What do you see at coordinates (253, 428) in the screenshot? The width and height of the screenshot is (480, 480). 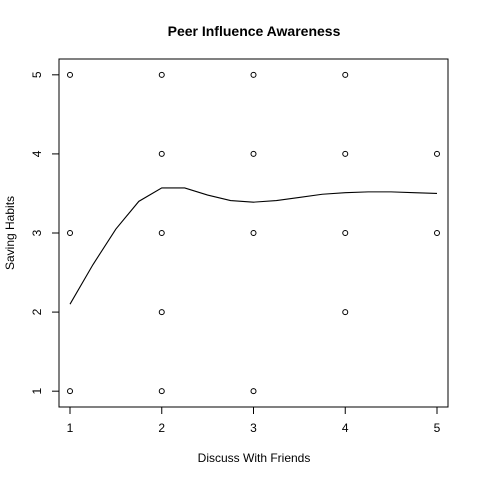 I see `x-tick-label: 3` at bounding box center [253, 428].